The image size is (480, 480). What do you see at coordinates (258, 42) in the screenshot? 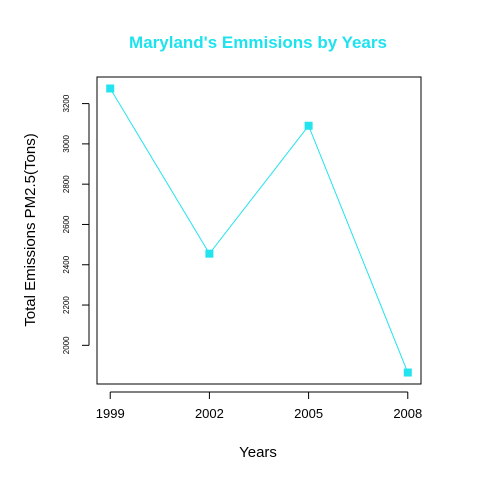
I see `chart-title: Maryland's Emmisions by Years` at bounding box center [258, 42].